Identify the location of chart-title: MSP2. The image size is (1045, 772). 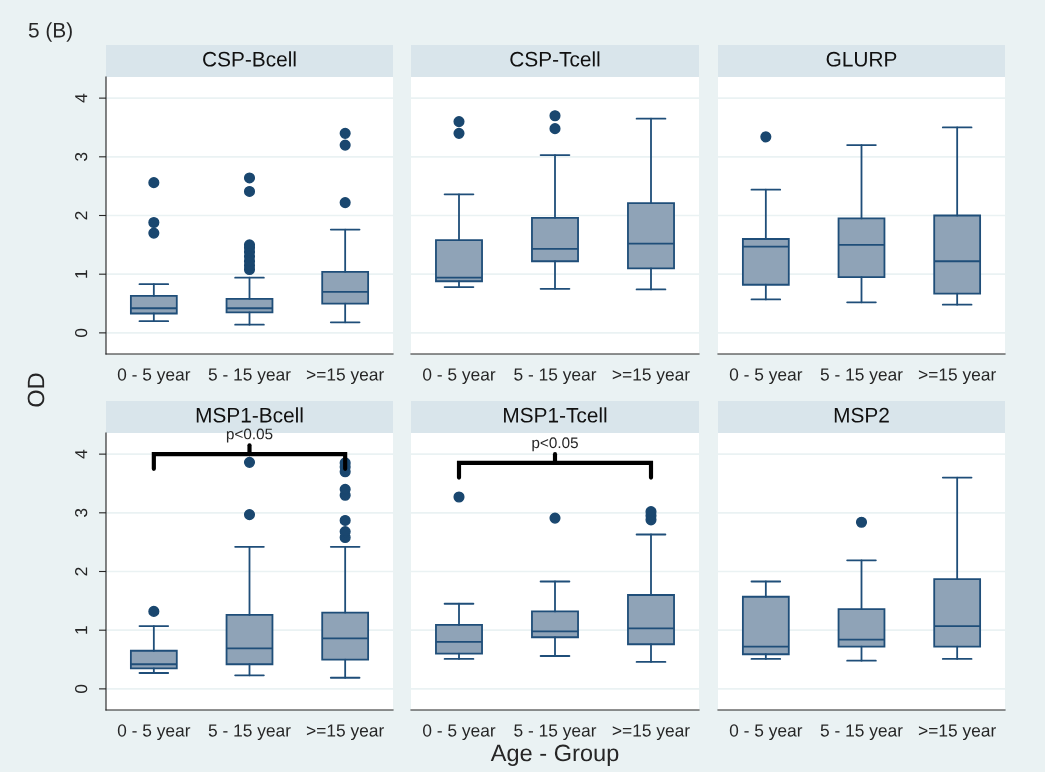
(861, 415).